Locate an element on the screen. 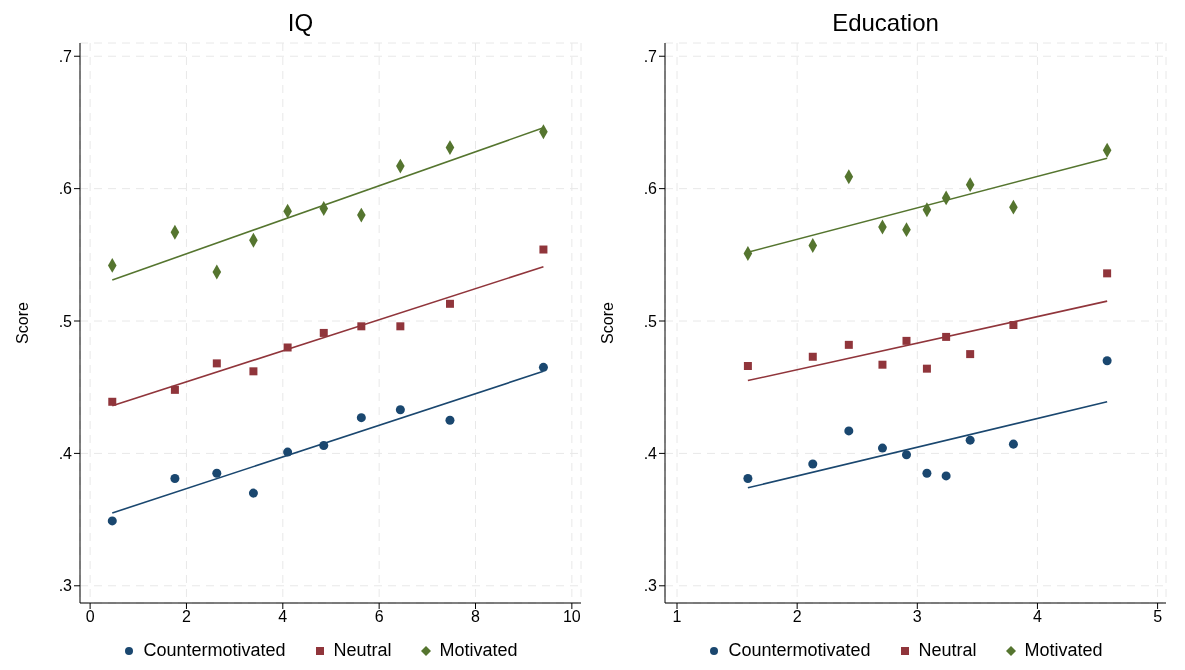  x-tick-label: 3 is located at coordinates (917, 617).